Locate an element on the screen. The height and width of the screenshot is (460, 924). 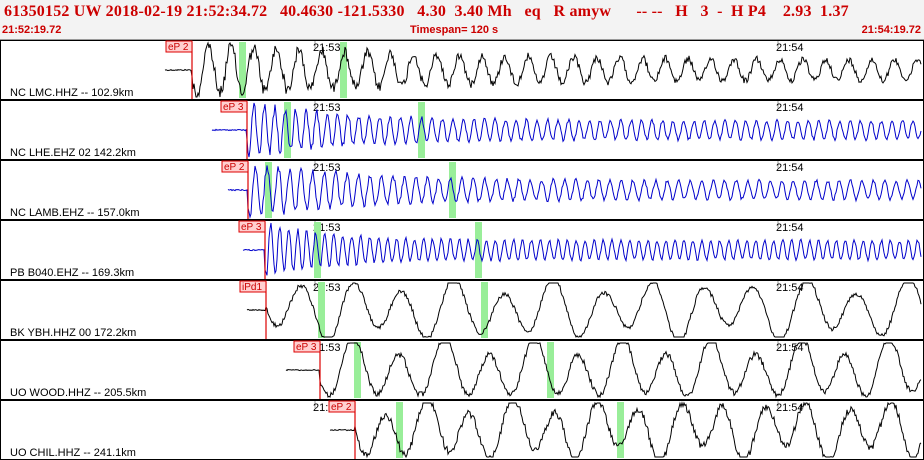
pick-label: iPd1 is located at coordinates (252, 287).